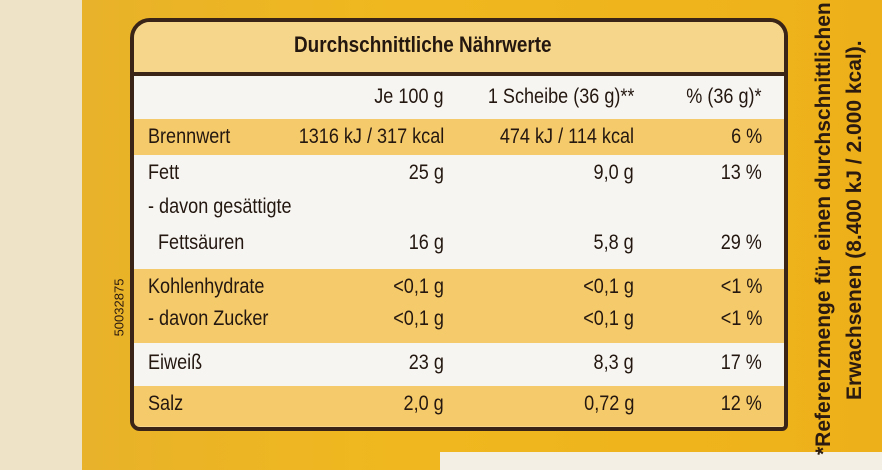 The width and height of the screenshot is (882, 470). I want to click on col-slice: 1 Scheibe (36 g)**, so click(560, 96).